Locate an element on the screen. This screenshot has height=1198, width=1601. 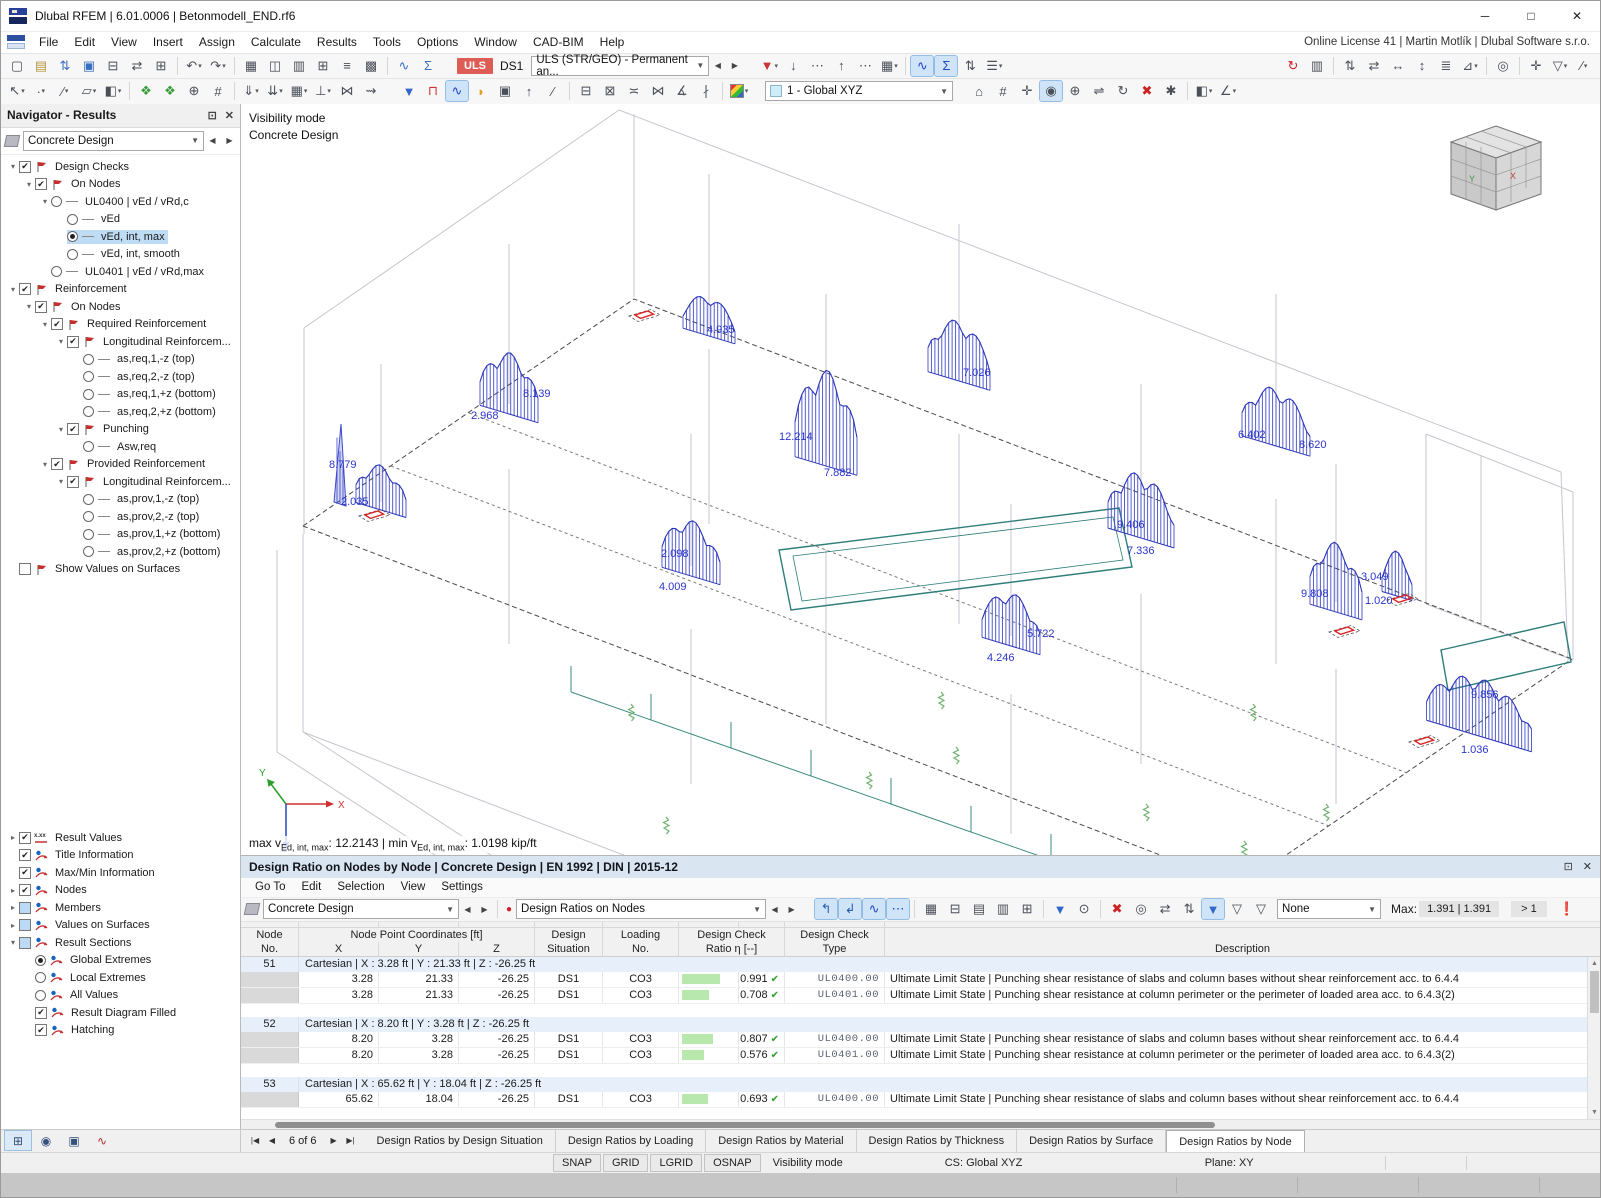
tree-item: as,req,2,+z (bottom) is located at coordinates (120, 412).